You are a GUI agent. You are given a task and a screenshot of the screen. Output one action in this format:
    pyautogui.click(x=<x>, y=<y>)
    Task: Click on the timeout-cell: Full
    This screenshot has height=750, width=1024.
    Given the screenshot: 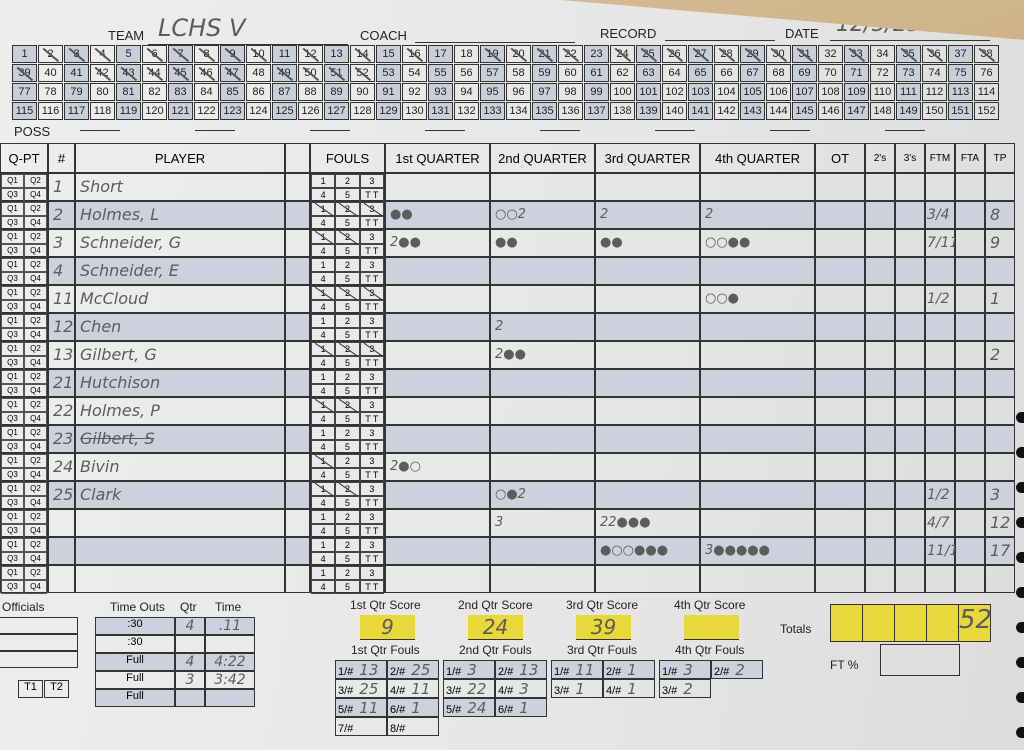 What is the action you would take?
    pyautogui.click(x=135, y=680)
    